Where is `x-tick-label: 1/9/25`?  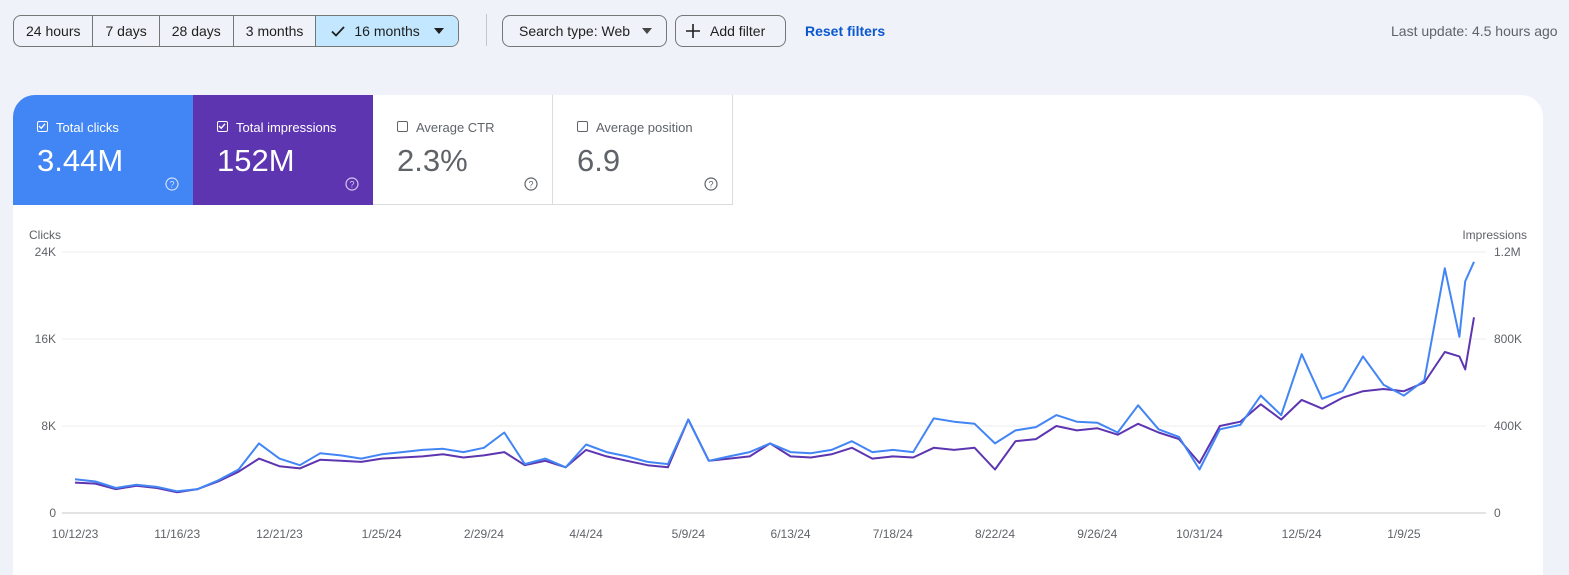
x-tick-label: 1/9/25 is located at coordinates (1404, 534).